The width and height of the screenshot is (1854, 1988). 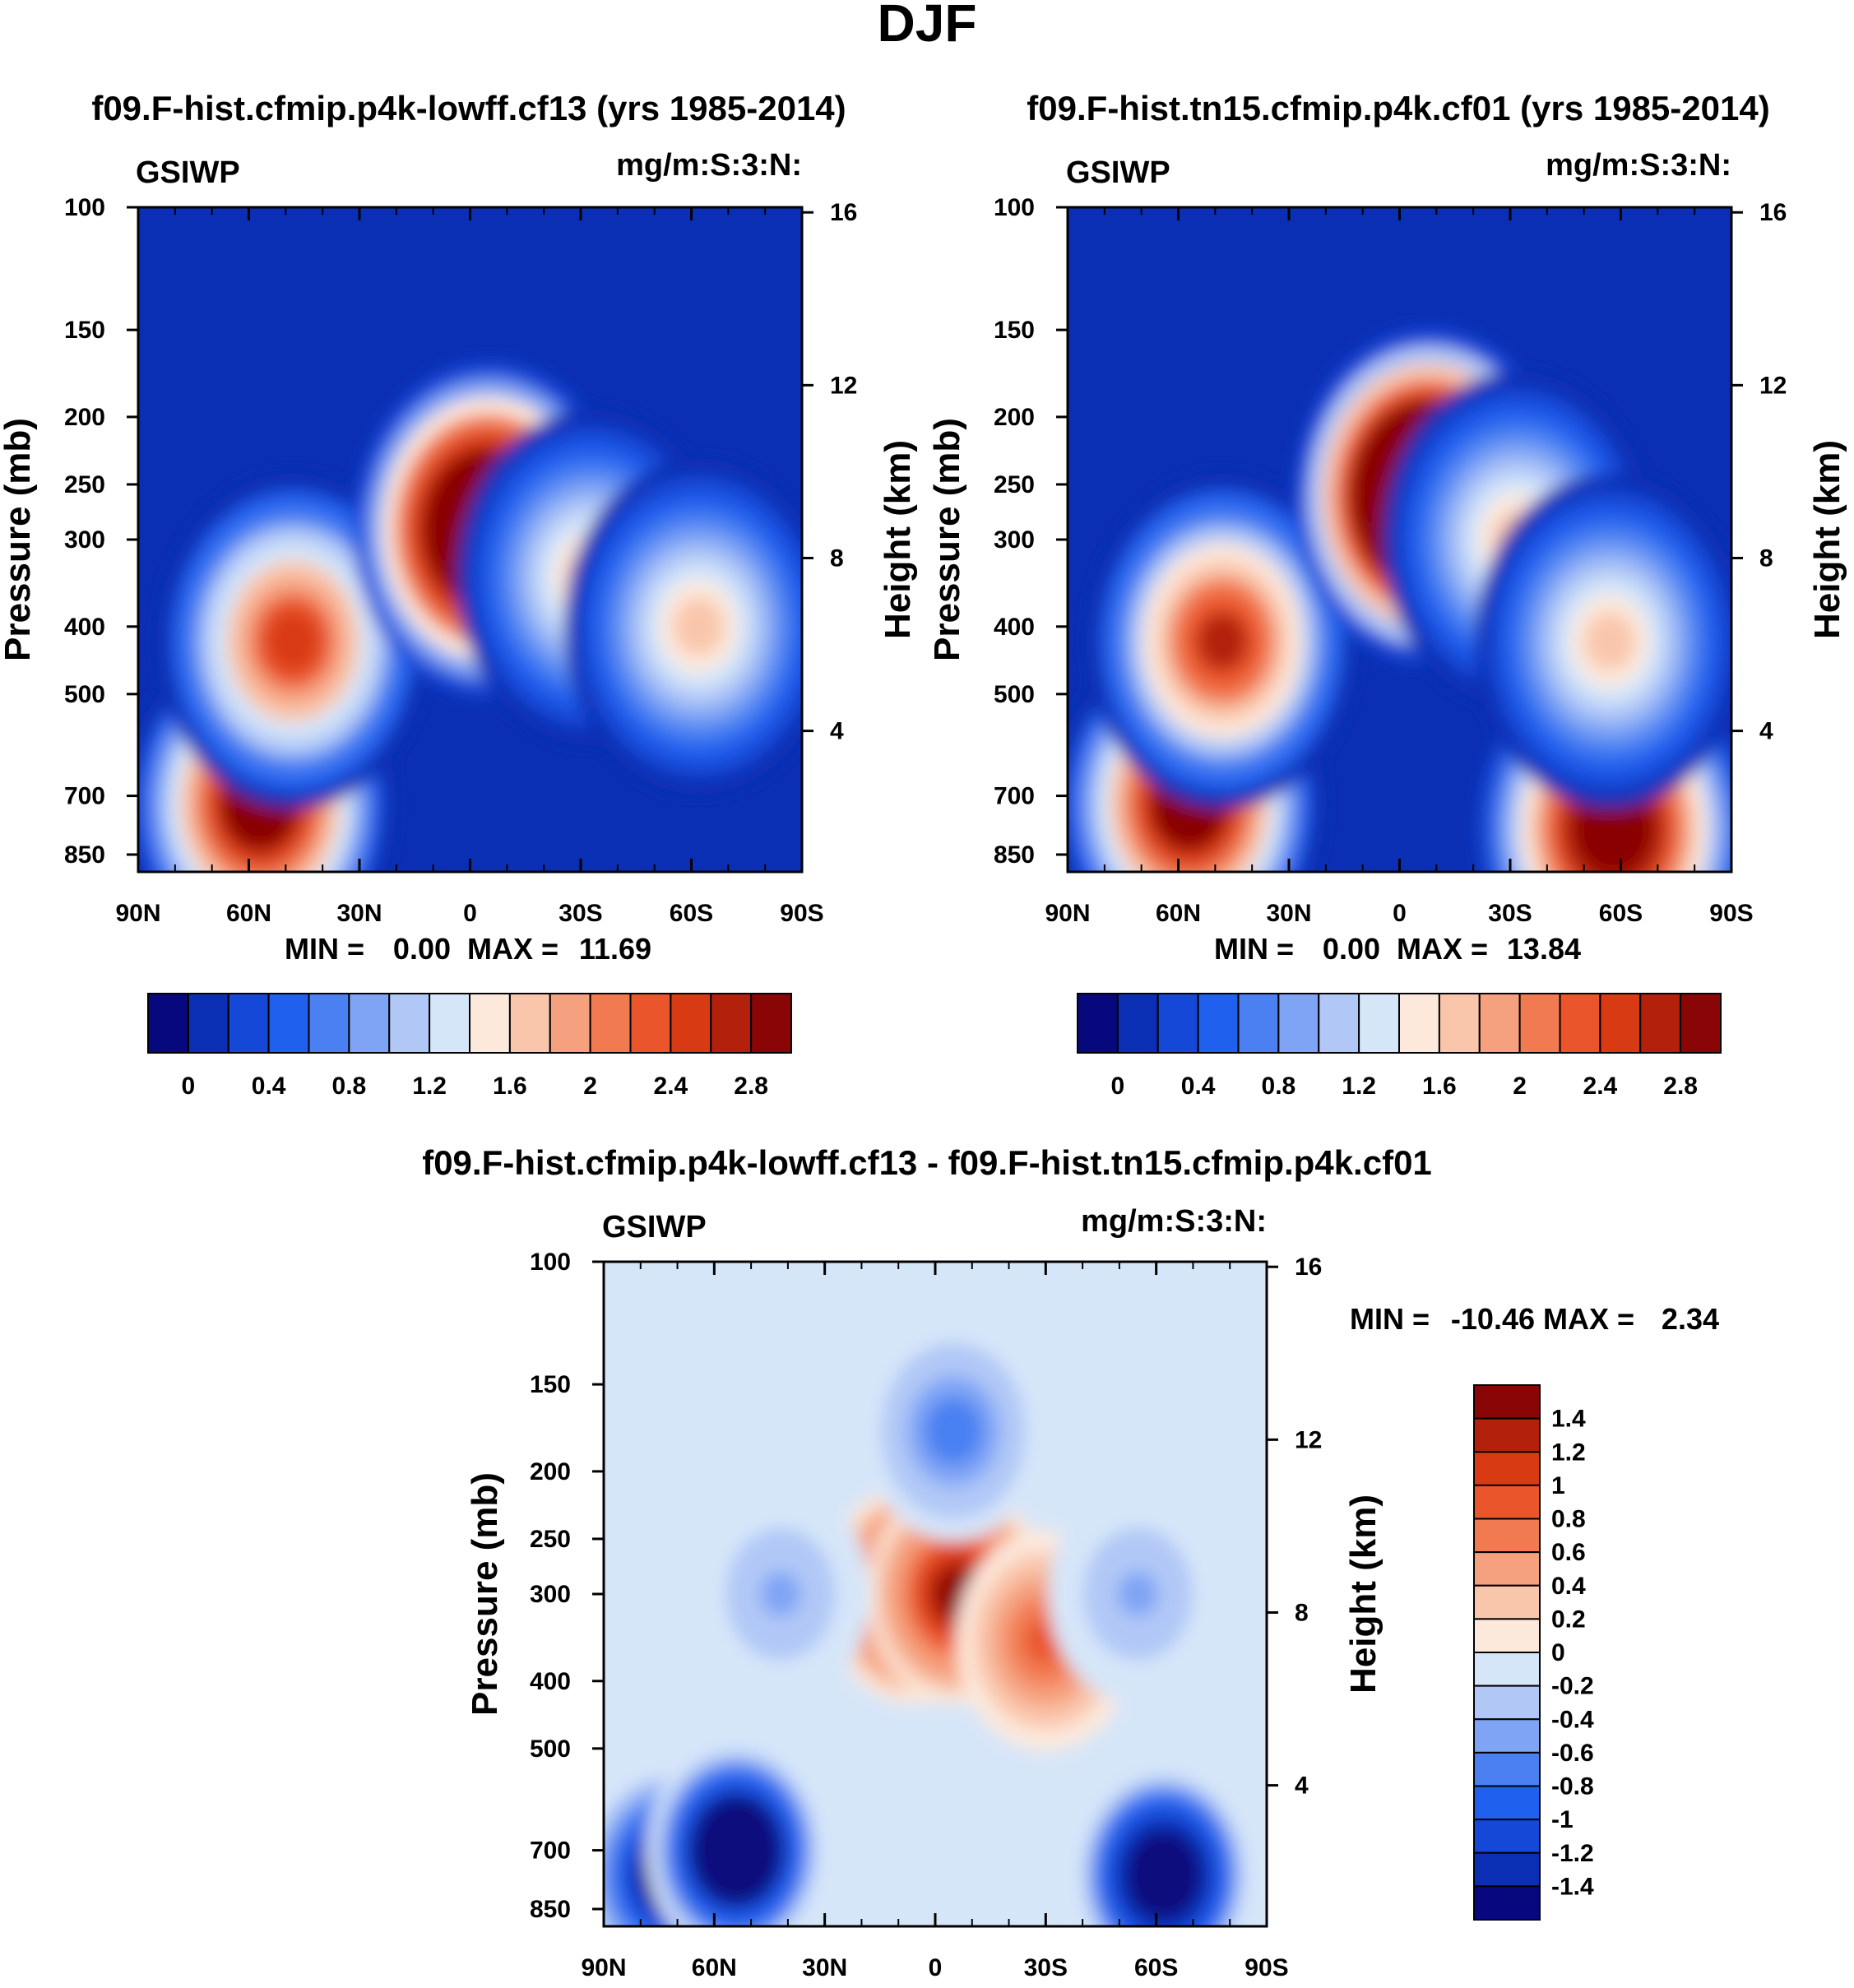 What do you see at coordinates (510, 1087) in the screenshot?
I see `colorbar-label: 1.6` at bounding box center [510, 1087].